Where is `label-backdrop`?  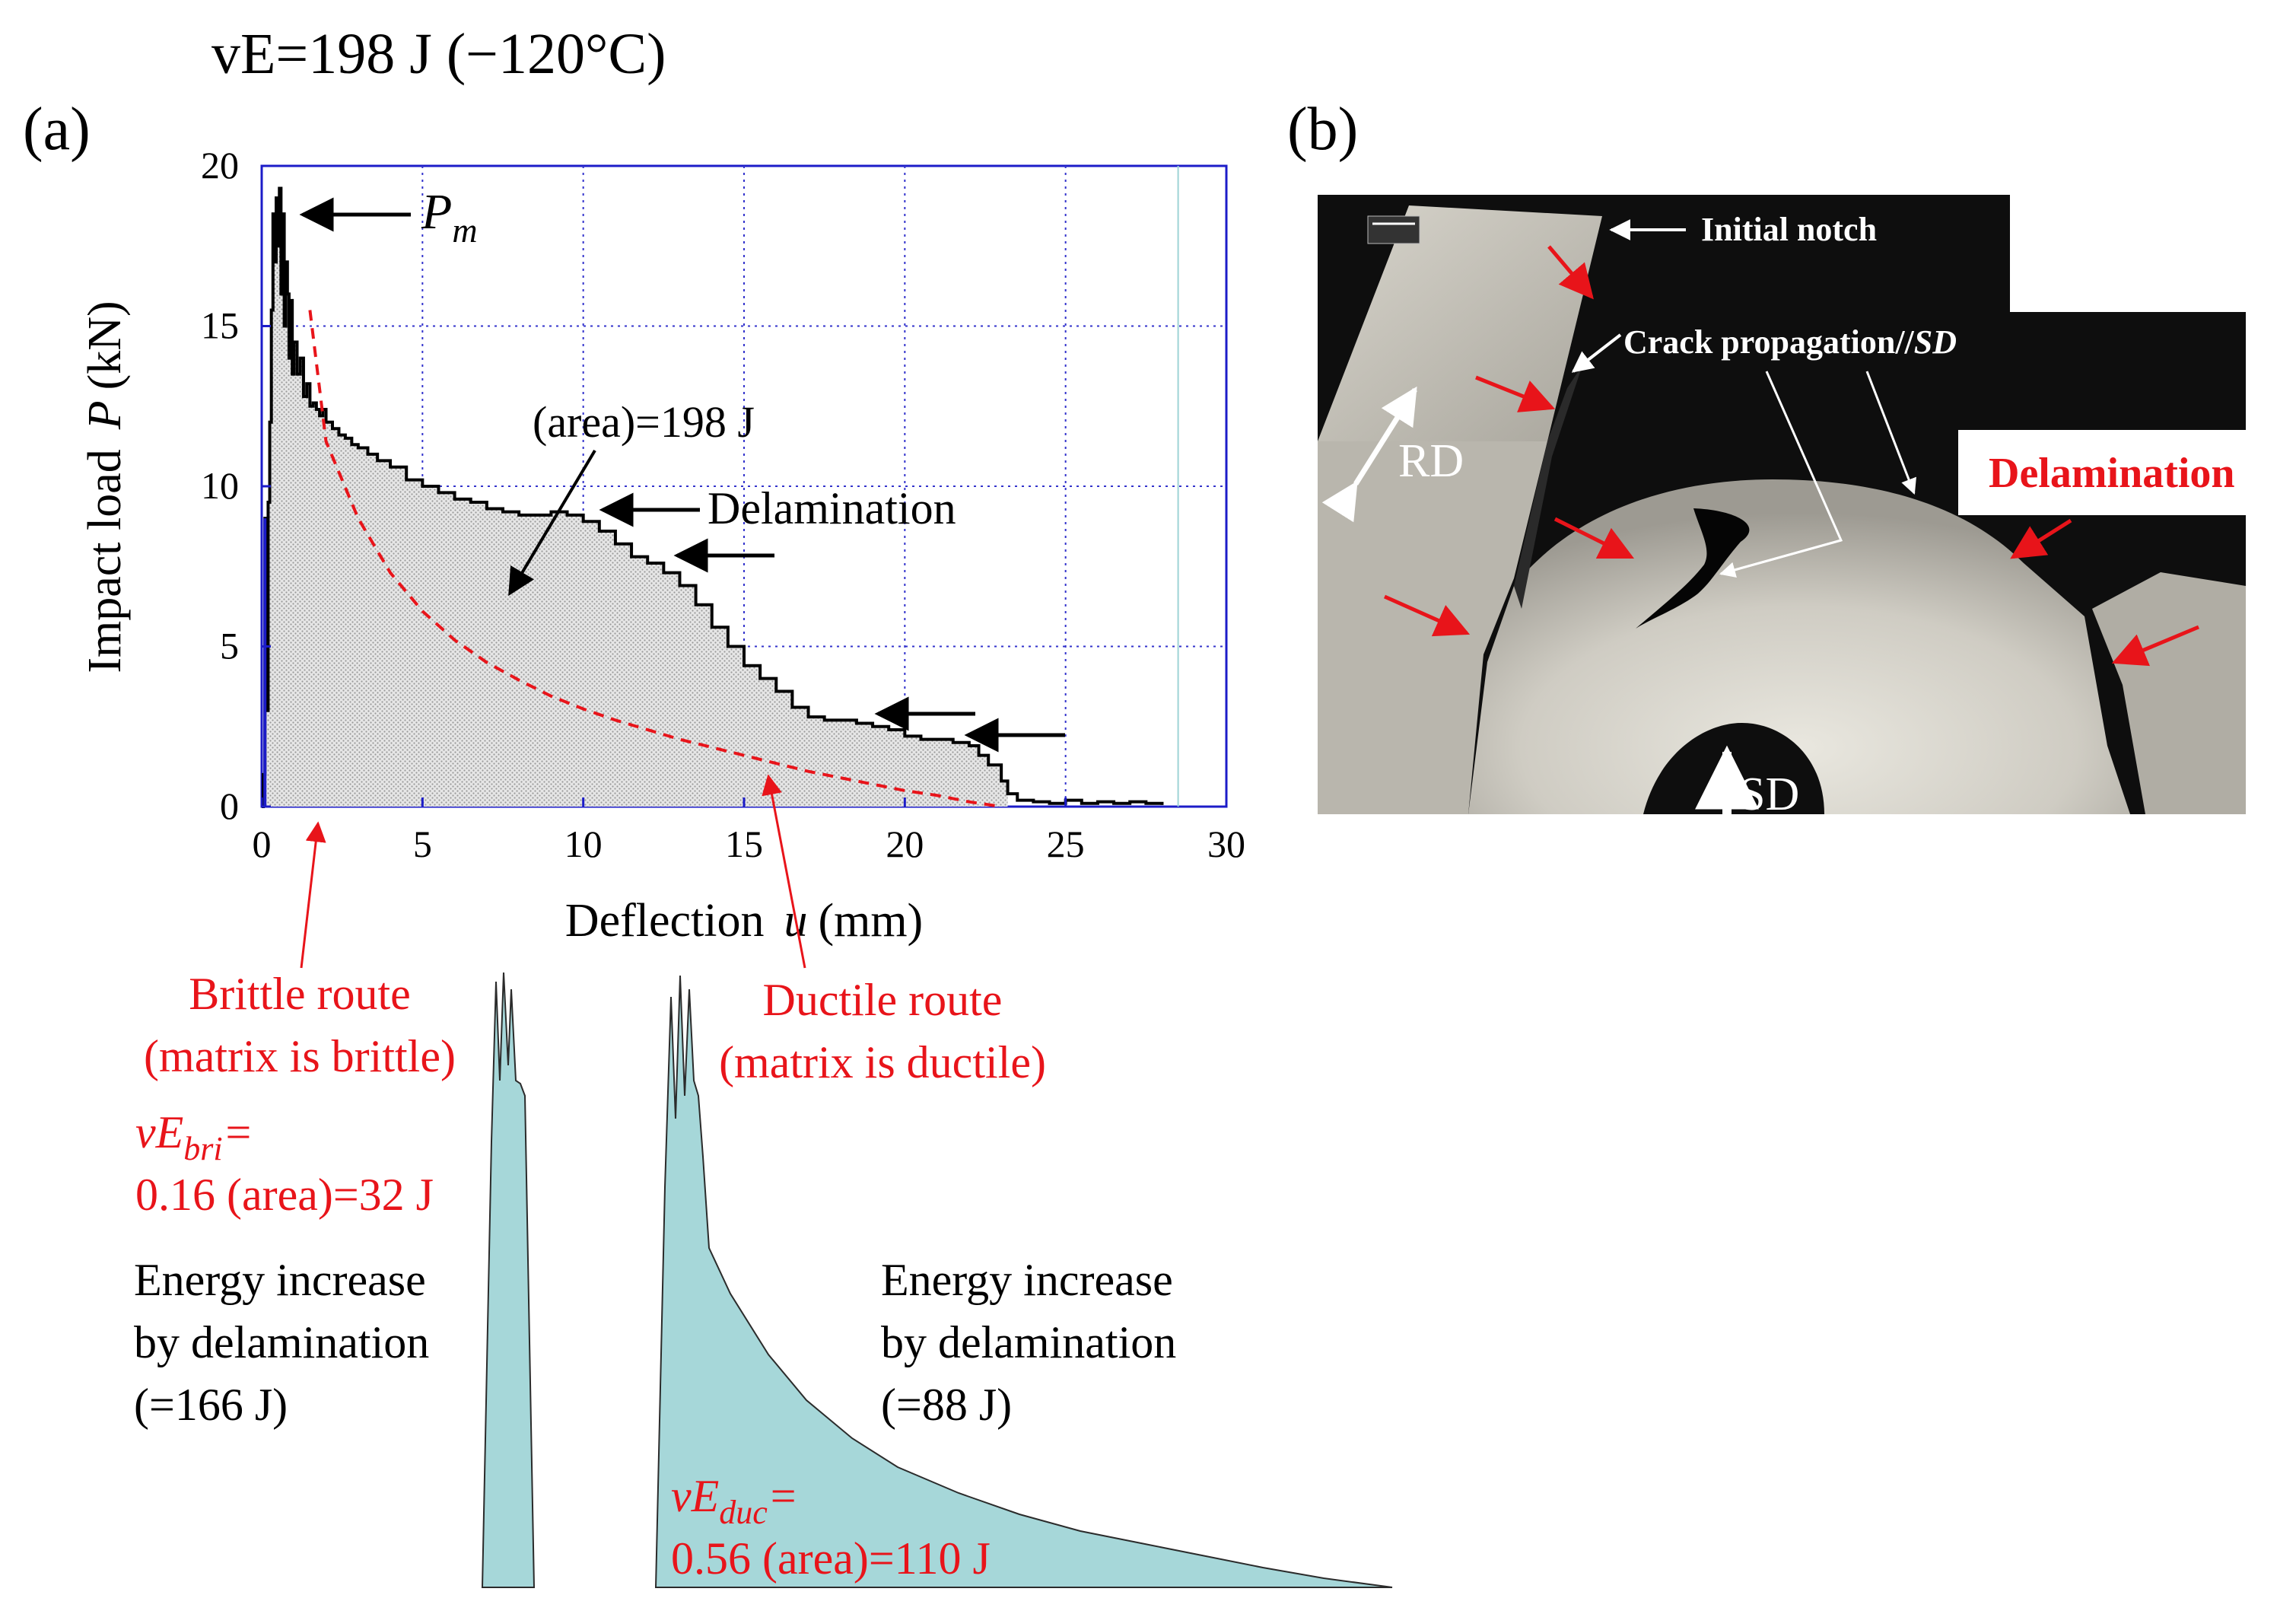
label-backdrop is located at coordinates (2127, 472).